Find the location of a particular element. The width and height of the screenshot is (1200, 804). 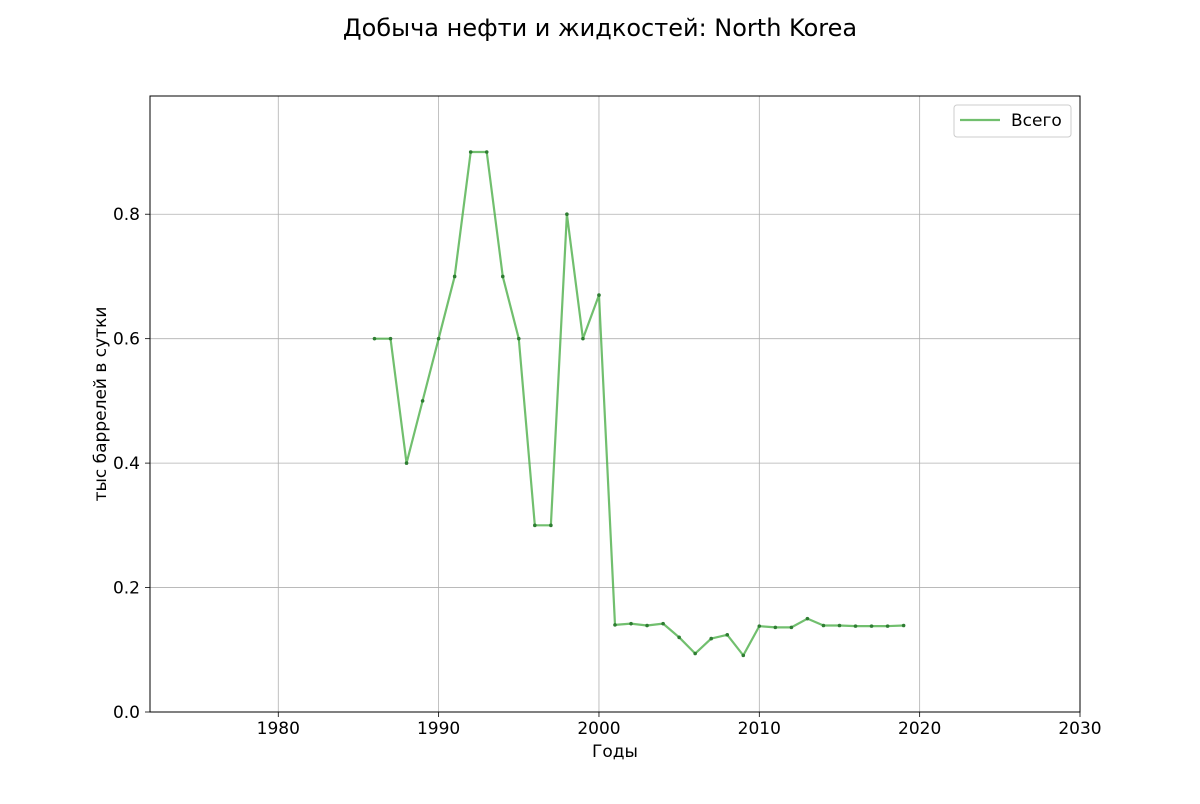

x-tick-label: 1990 is located at coordinates (438, 729).